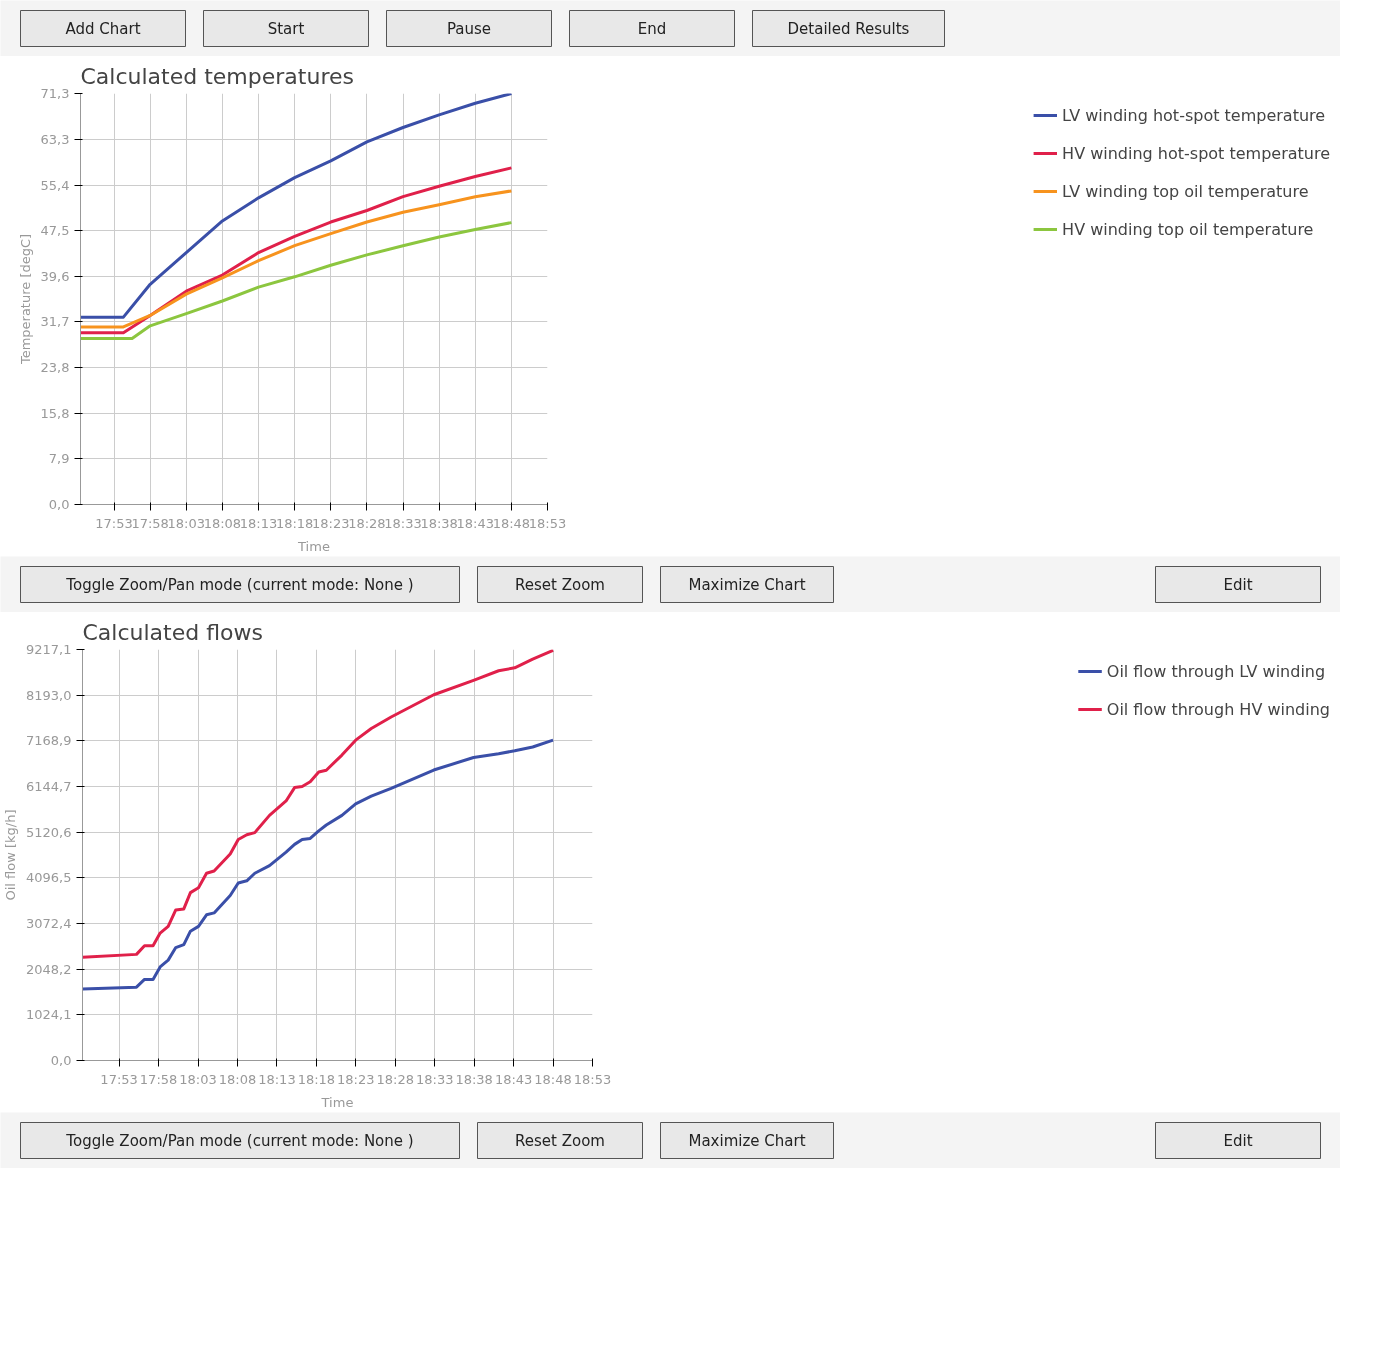  Describe the element at coordinates (1196, 153) in the screenshot. I see `legend-label: HV winding hot-spot temperature` at that location.